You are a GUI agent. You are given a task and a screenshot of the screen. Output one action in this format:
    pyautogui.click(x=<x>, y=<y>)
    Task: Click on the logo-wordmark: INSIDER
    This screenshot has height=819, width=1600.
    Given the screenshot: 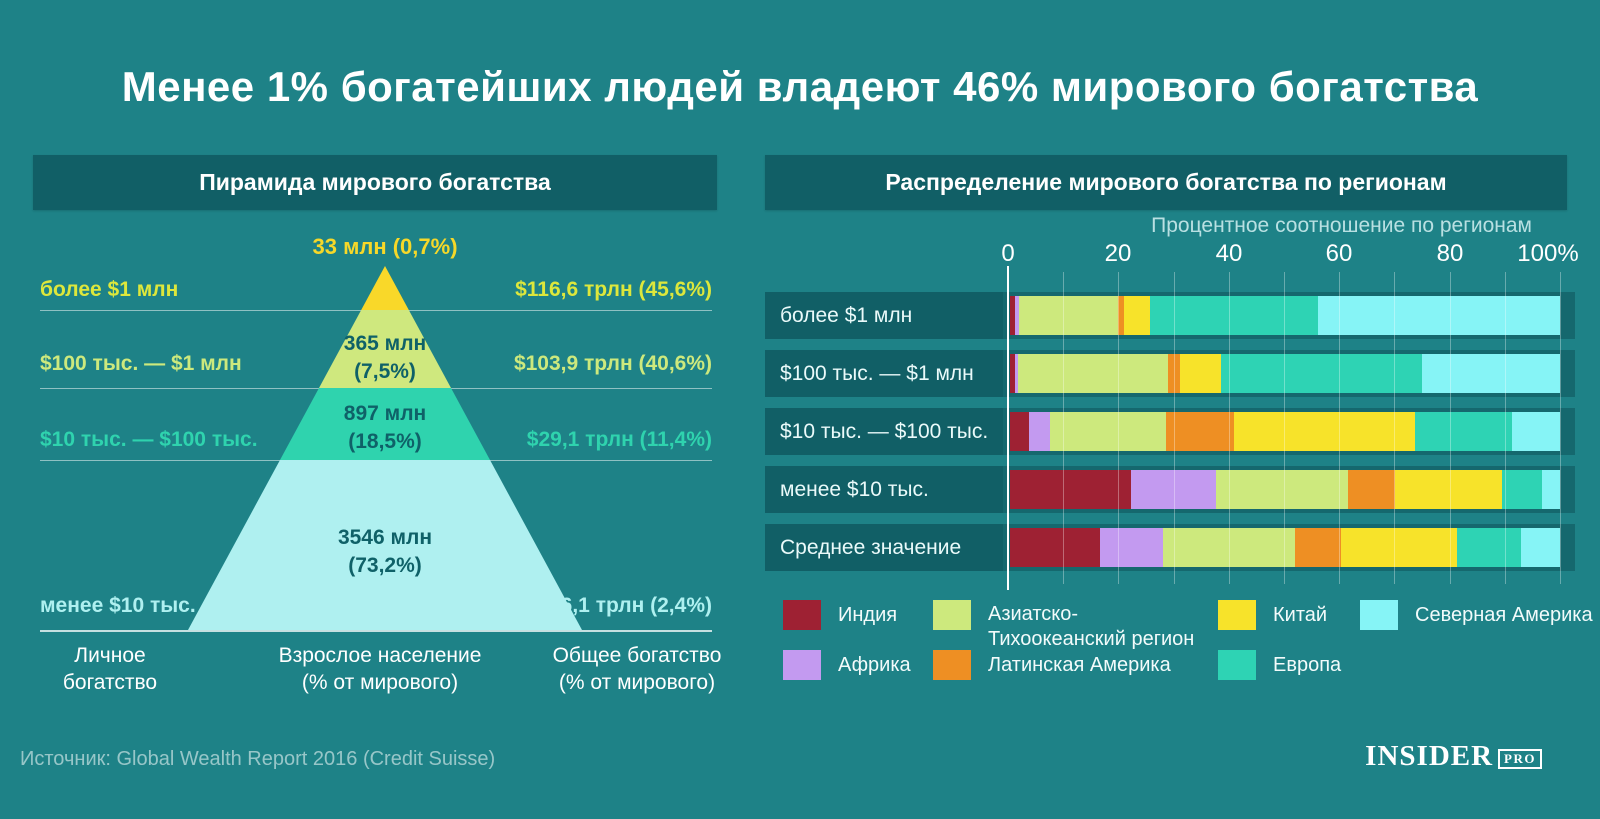 What is the action you would take?
    pyautogui.click(x=1429, y=756)
    